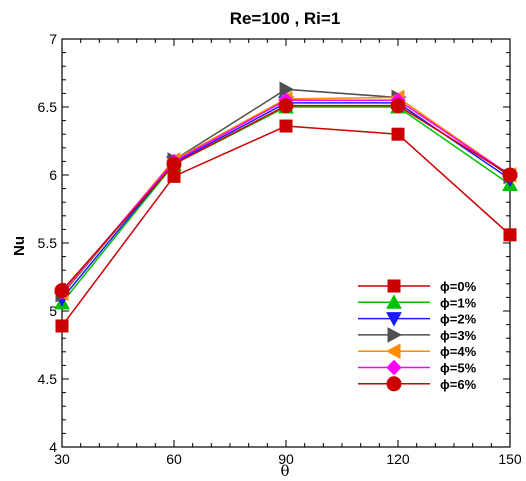  What do you see at coordinates (417, 302) in the screenshot?
I see `legend-item: ϕ=1%` at bounding box center [417, 302].